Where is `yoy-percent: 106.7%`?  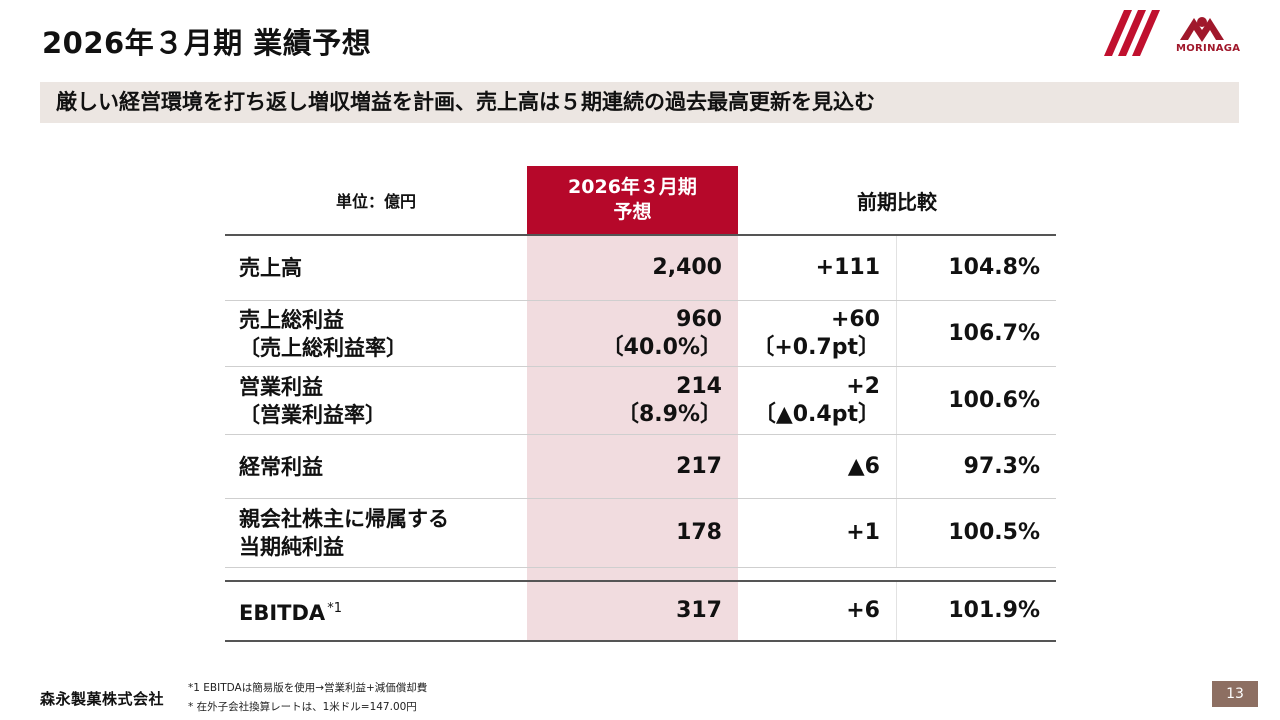 yoy-percent: 106.7% is located at coordinates (994, 333).